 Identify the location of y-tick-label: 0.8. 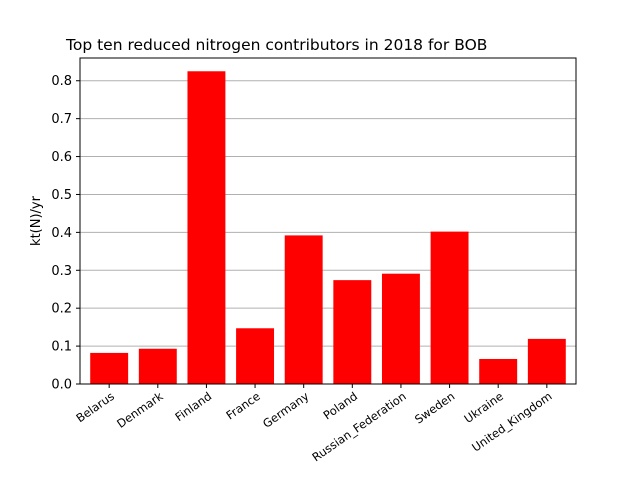
(61, 81).